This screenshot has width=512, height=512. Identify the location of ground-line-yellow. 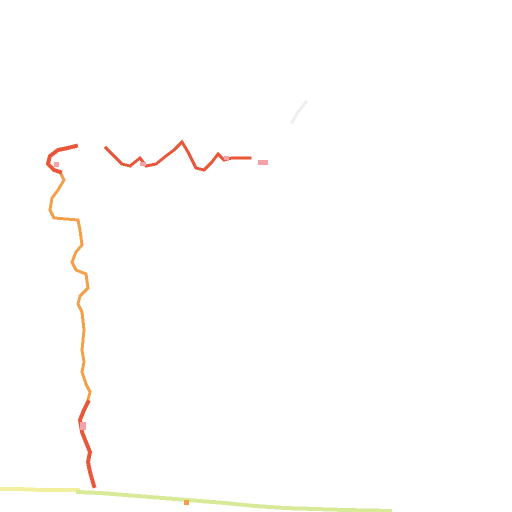
(40, 489).